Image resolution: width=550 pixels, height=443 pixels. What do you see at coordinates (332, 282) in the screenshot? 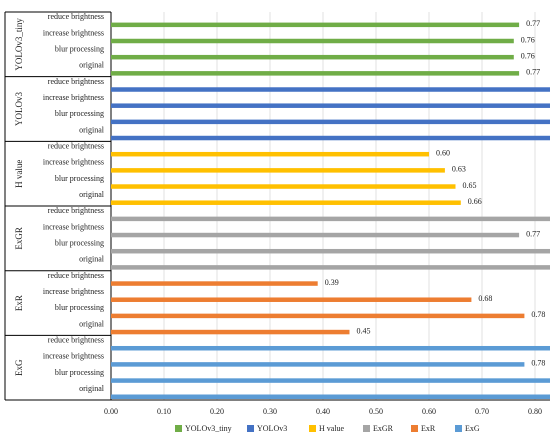
I see `bar-value-label: 0.39` at bounding box center [332, 282].